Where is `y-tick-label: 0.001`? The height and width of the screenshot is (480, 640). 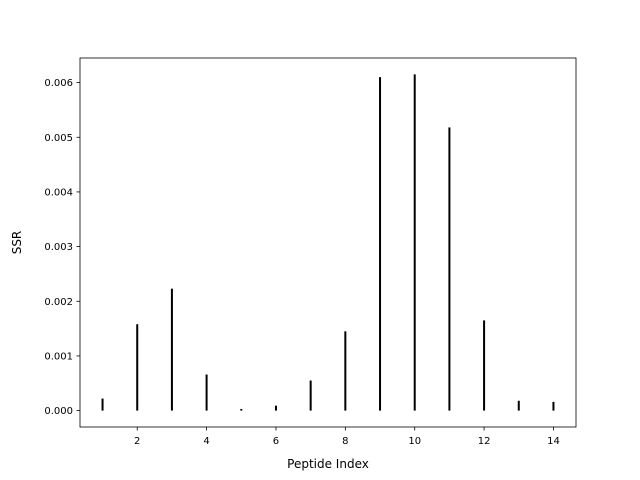 y-tick-label: 0.001 is located at coordinates (58, 357).